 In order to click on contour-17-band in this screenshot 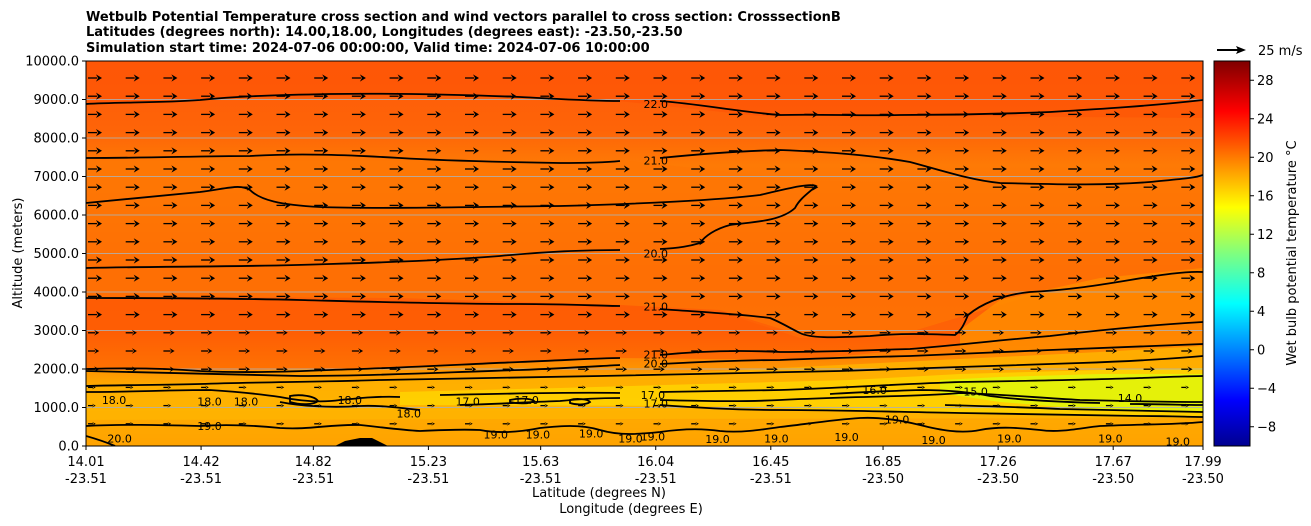, I will do `click(741, 401)`.